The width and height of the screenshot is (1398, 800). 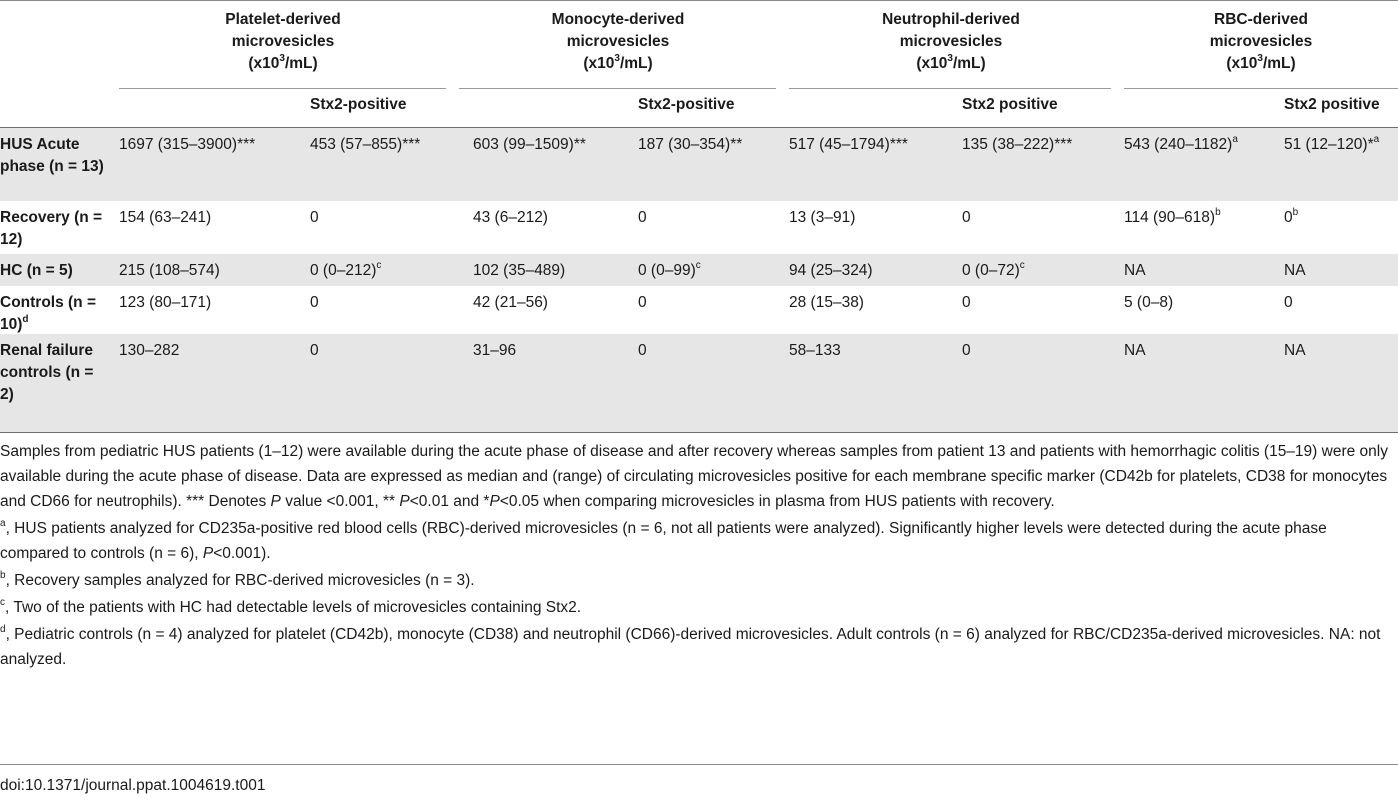 What do you see at coordinates (48, 313) in the screenshot?
I see `row-label: Controls (n = 10)d` at bounding box center [48, 313].